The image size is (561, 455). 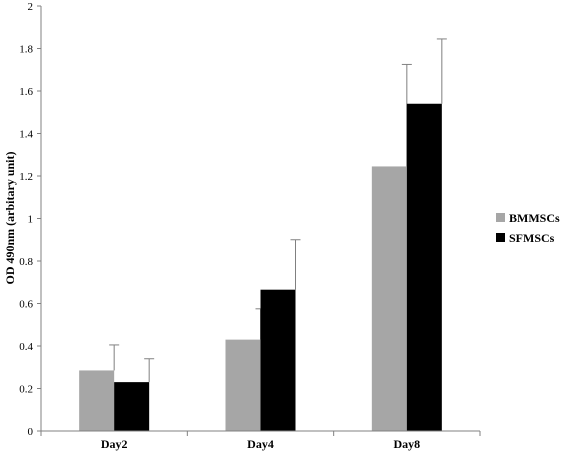 What do you see at coordinates (26, 262) in the screenshot?
I see `y-tick-label: 0.8` at bounding box center [26, 262].